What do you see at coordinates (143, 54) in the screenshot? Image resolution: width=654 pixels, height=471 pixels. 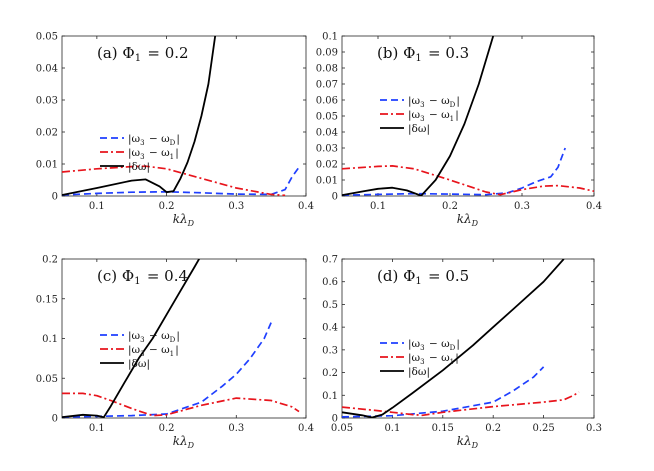 I see `panel-title: (a) Φ1 = 0.2` at bounding box center [143, 54].